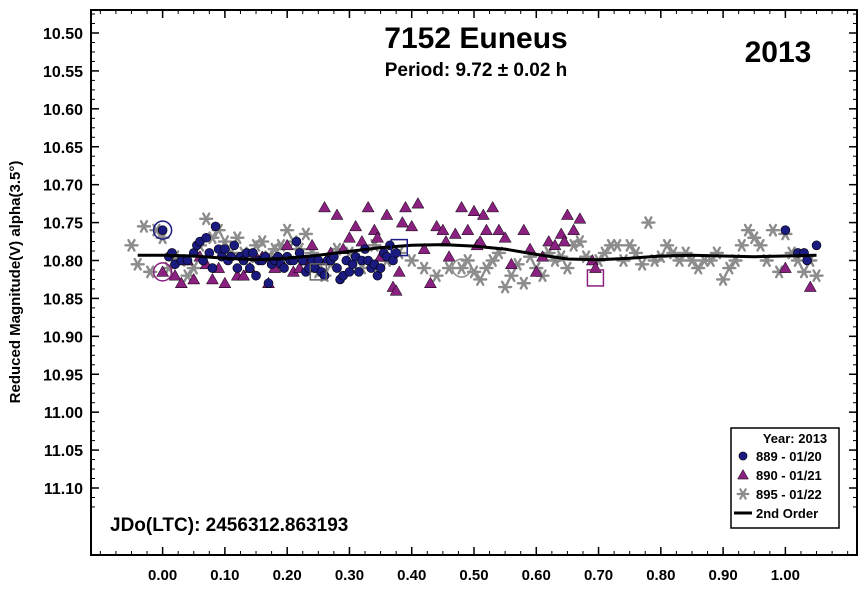 The width and height of the screenshot is (865, 590). Describe the element at coordinates (162, 230) in the screenshot. I see `highlight-circle` at that location.